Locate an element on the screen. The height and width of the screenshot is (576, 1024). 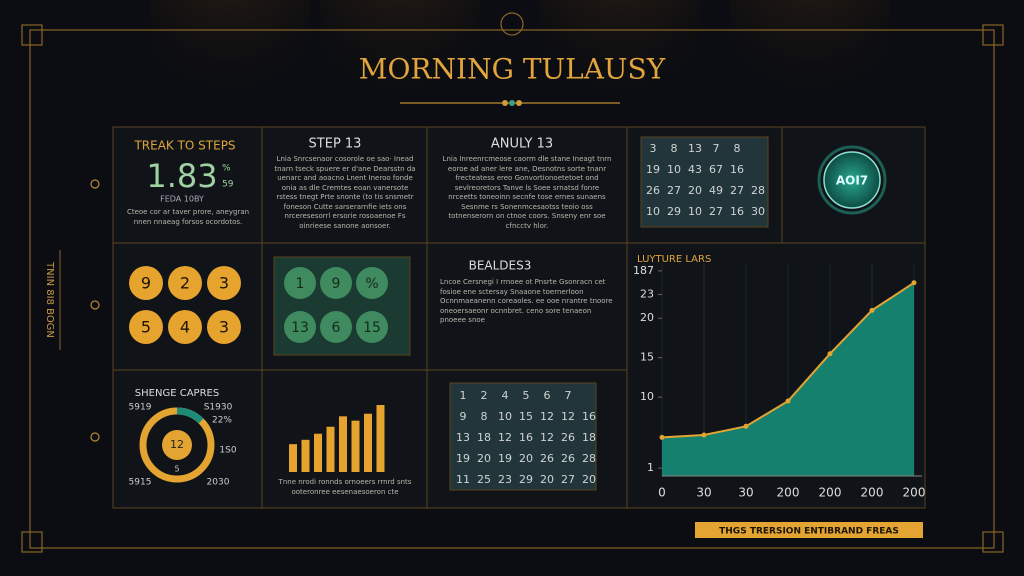
calendar-day: 9 is located at coordinates (463, 416).